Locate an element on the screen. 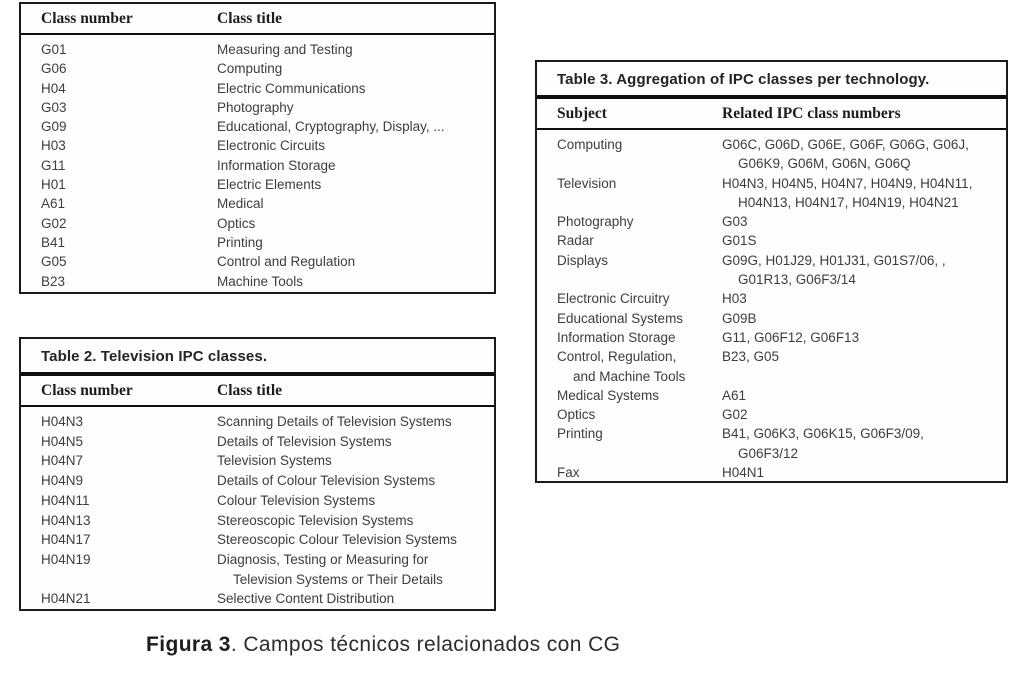 Image resolution: width=1024 pixels, height=675 pixels. class-number-cell: G11 is located at coordinates (53, 165).